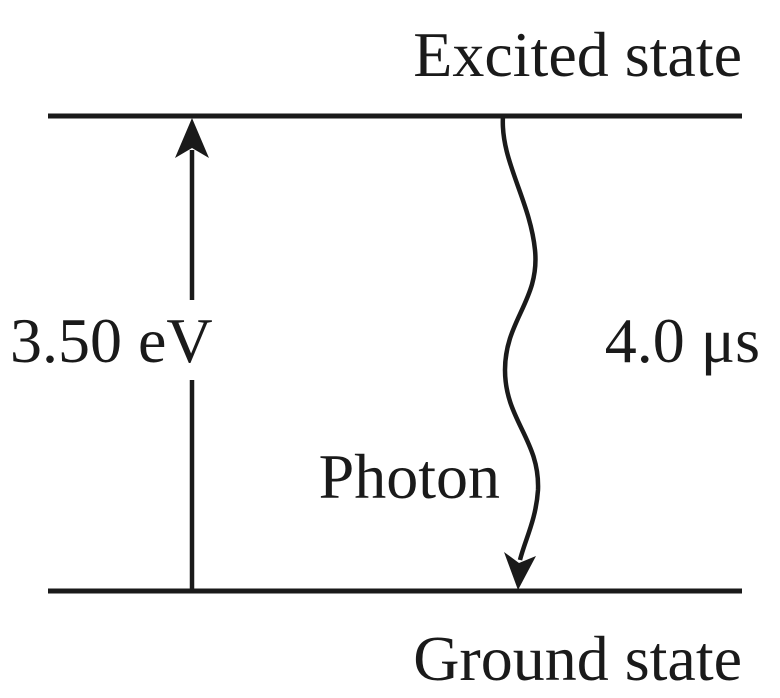 This screenshot has width=780, height=698. I want to click on energy-label: 3.50 eV, so click(111, 340).